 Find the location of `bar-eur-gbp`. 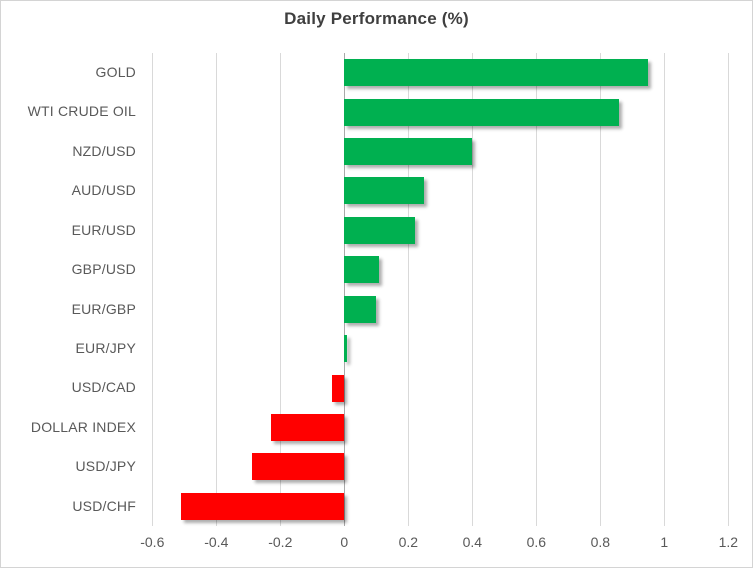

bar-eur-gbp is located at coordinates (360, 309).